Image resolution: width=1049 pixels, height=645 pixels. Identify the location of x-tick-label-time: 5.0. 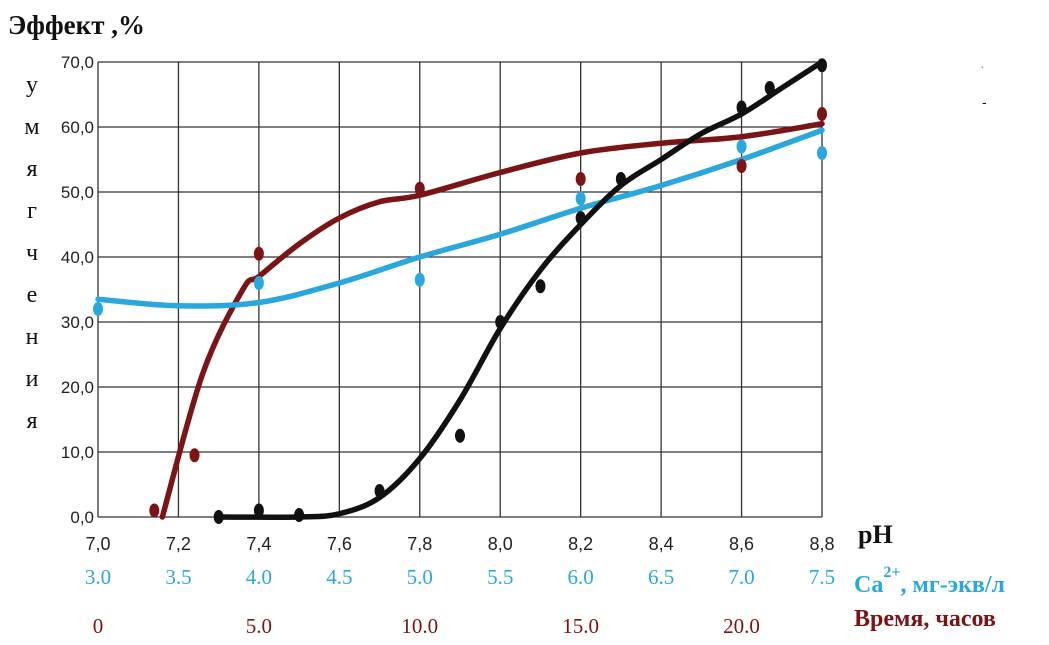
(259, 626).